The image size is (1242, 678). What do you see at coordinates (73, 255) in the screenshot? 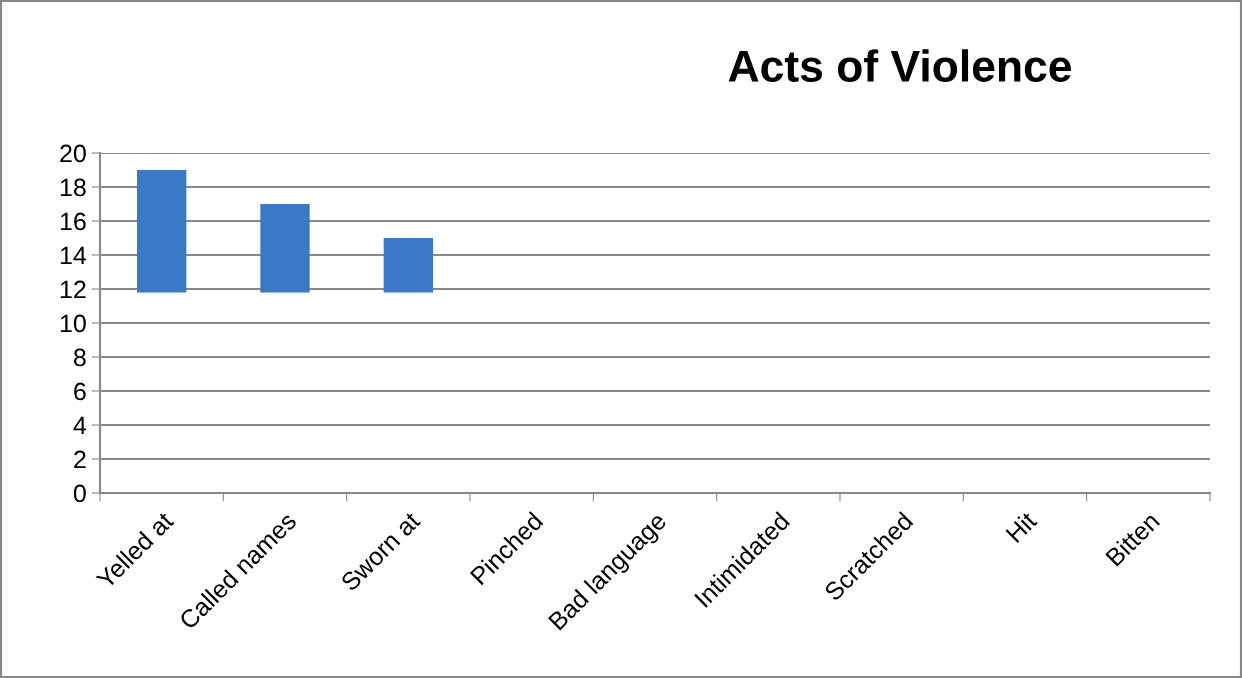
I see `y-tick-label: 14` at bounding box center [73, 255].